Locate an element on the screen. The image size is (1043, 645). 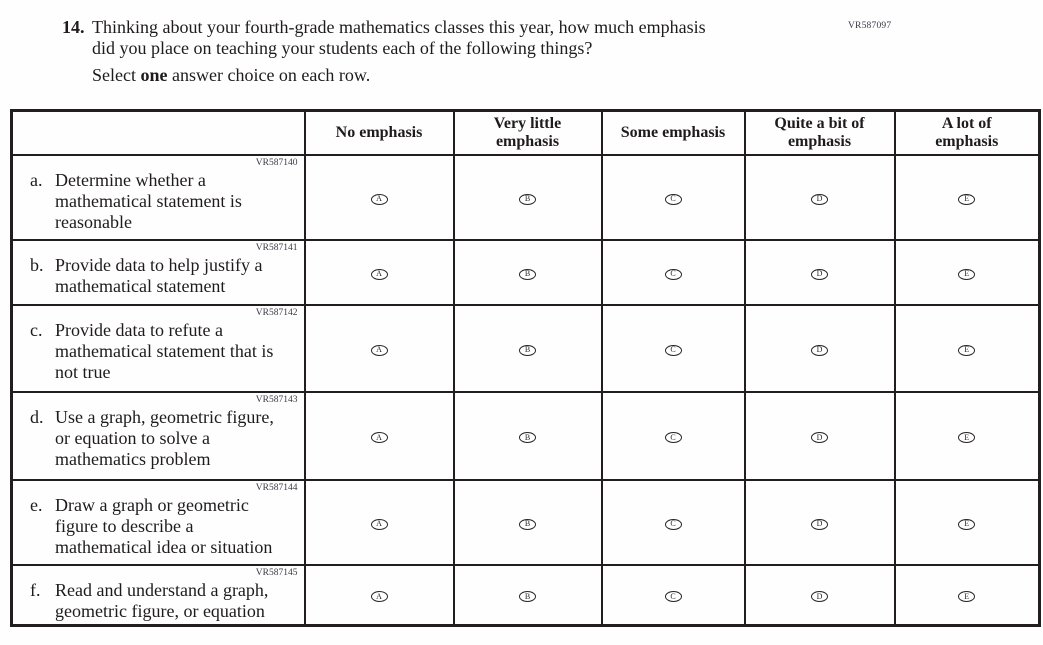
answer-bubble-f-A: A is located at coordinates (379, 597).